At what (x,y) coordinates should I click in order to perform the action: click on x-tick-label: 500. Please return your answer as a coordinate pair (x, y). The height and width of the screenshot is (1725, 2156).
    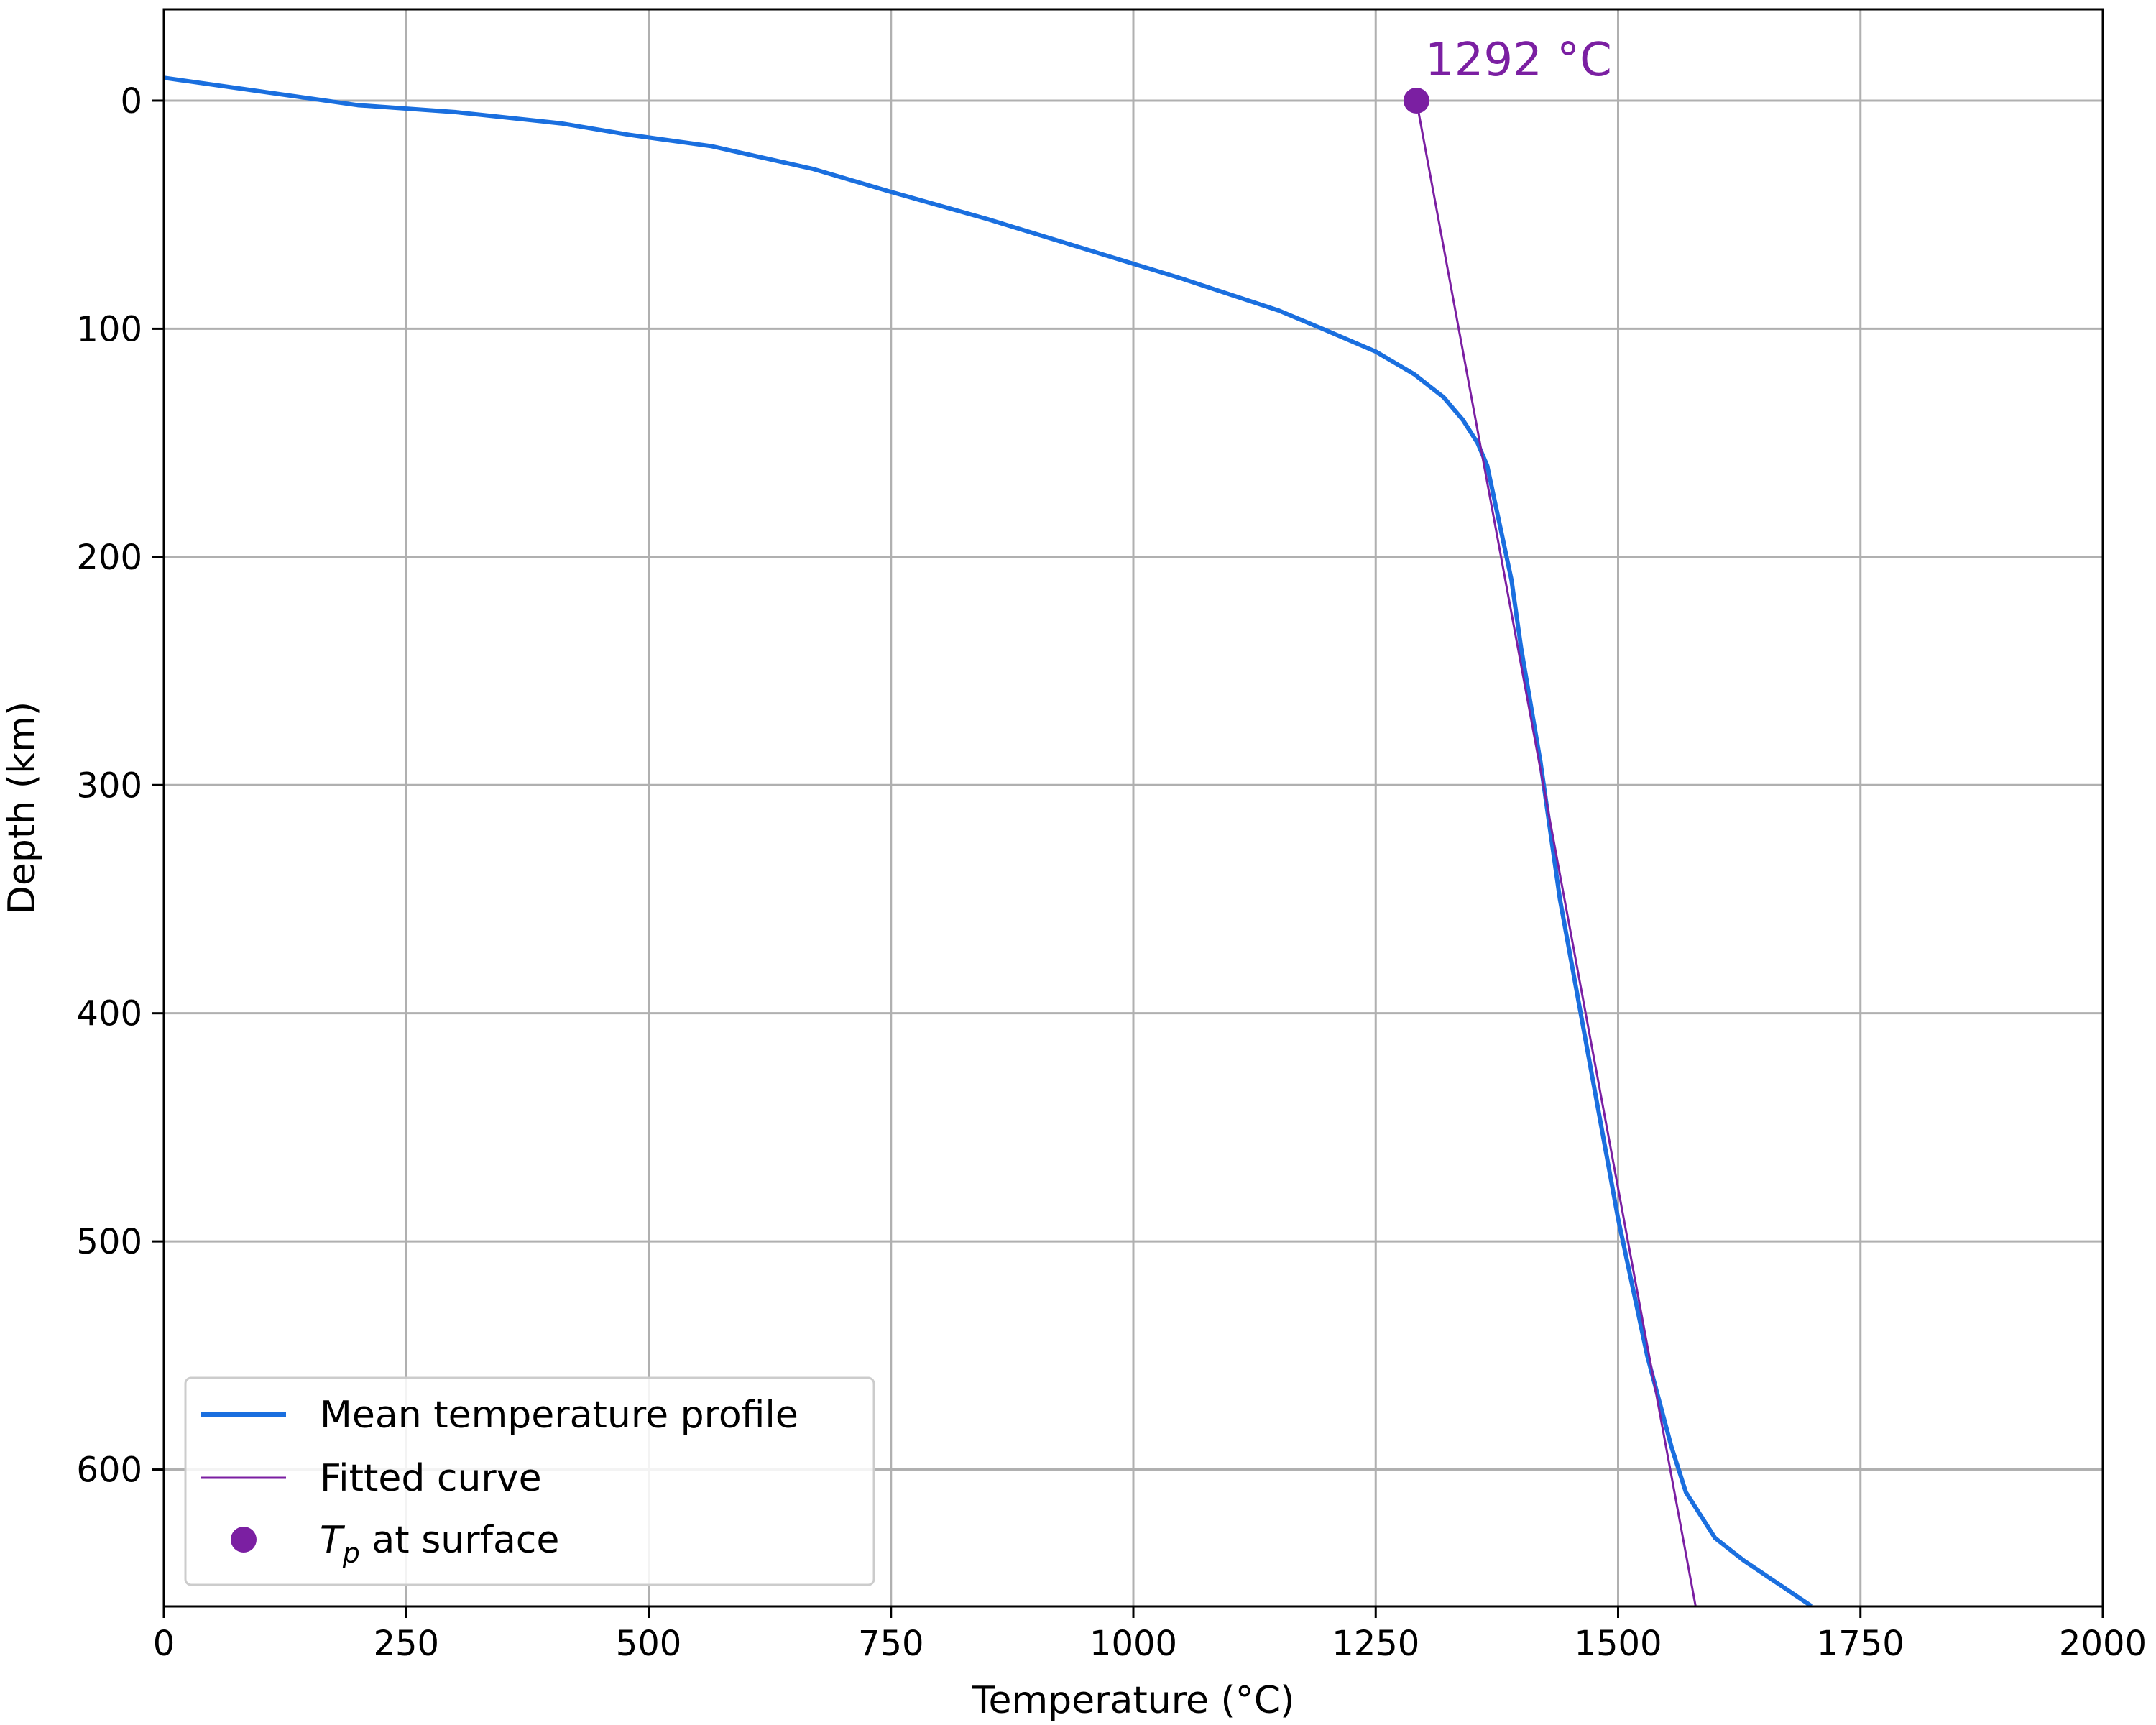
    Looking at the image, I should click on (649, 1644).